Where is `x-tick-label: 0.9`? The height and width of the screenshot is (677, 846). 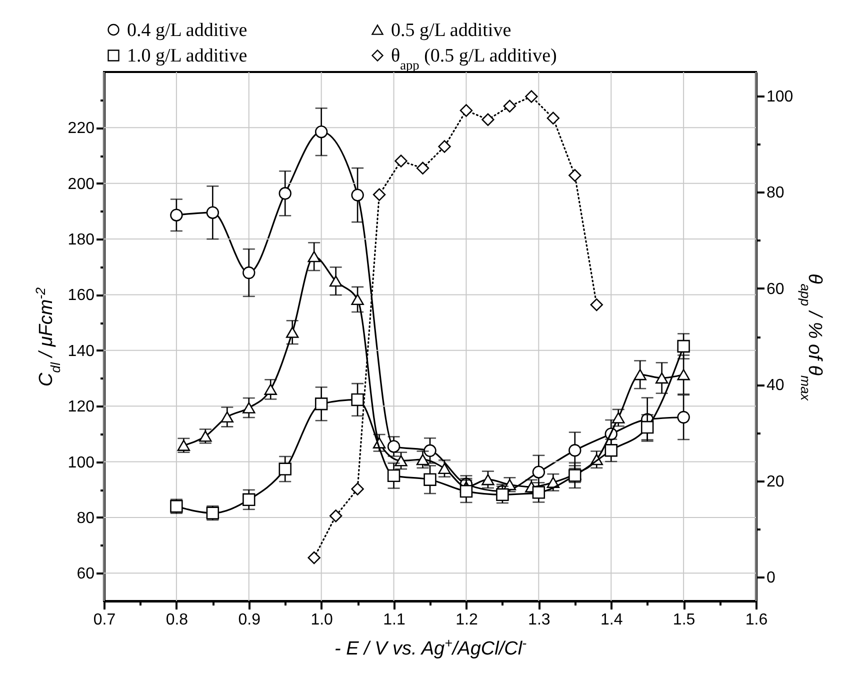 x-tick-label: 0.9 is located at coordinates (249, 620).